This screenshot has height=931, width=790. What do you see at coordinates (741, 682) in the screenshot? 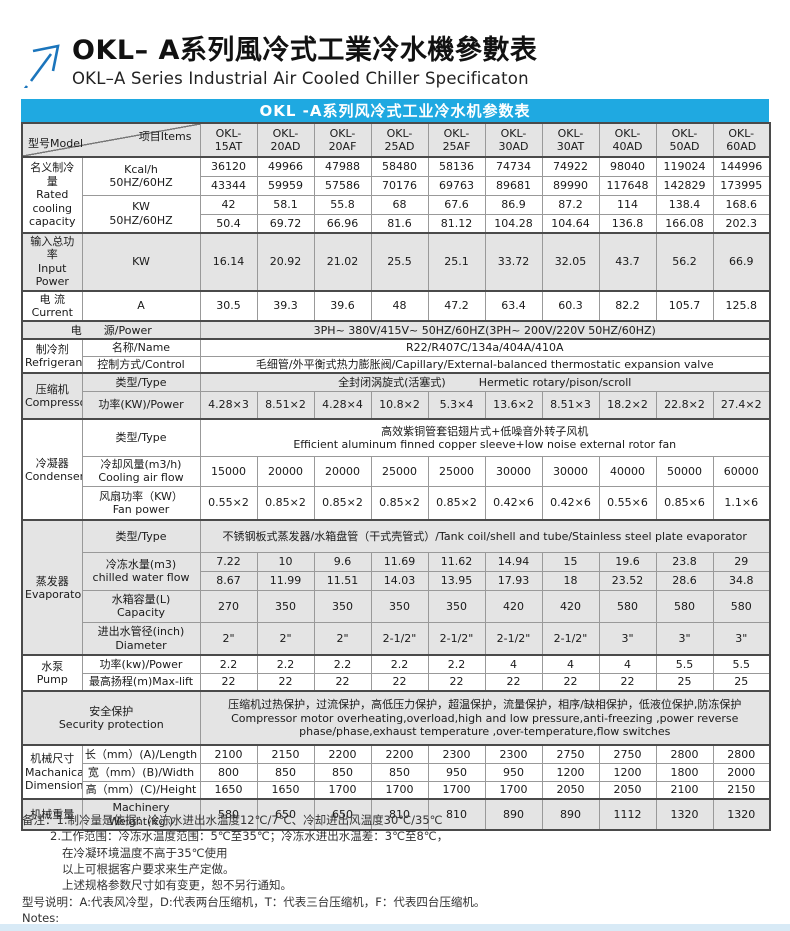
I see `table-cell: 25` at bounding box center [741, 682].